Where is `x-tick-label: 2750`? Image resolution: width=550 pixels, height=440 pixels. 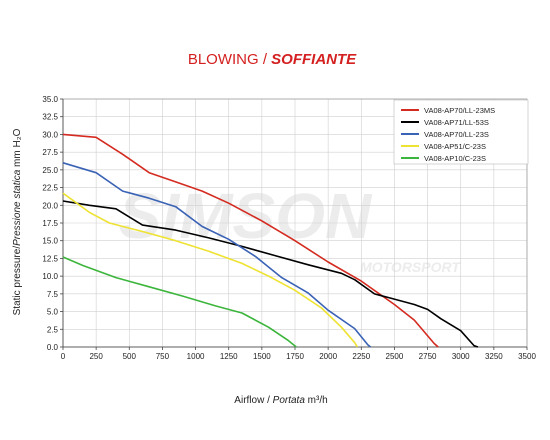
x-tick-label: 2750 is located at coordinates (428, 356).